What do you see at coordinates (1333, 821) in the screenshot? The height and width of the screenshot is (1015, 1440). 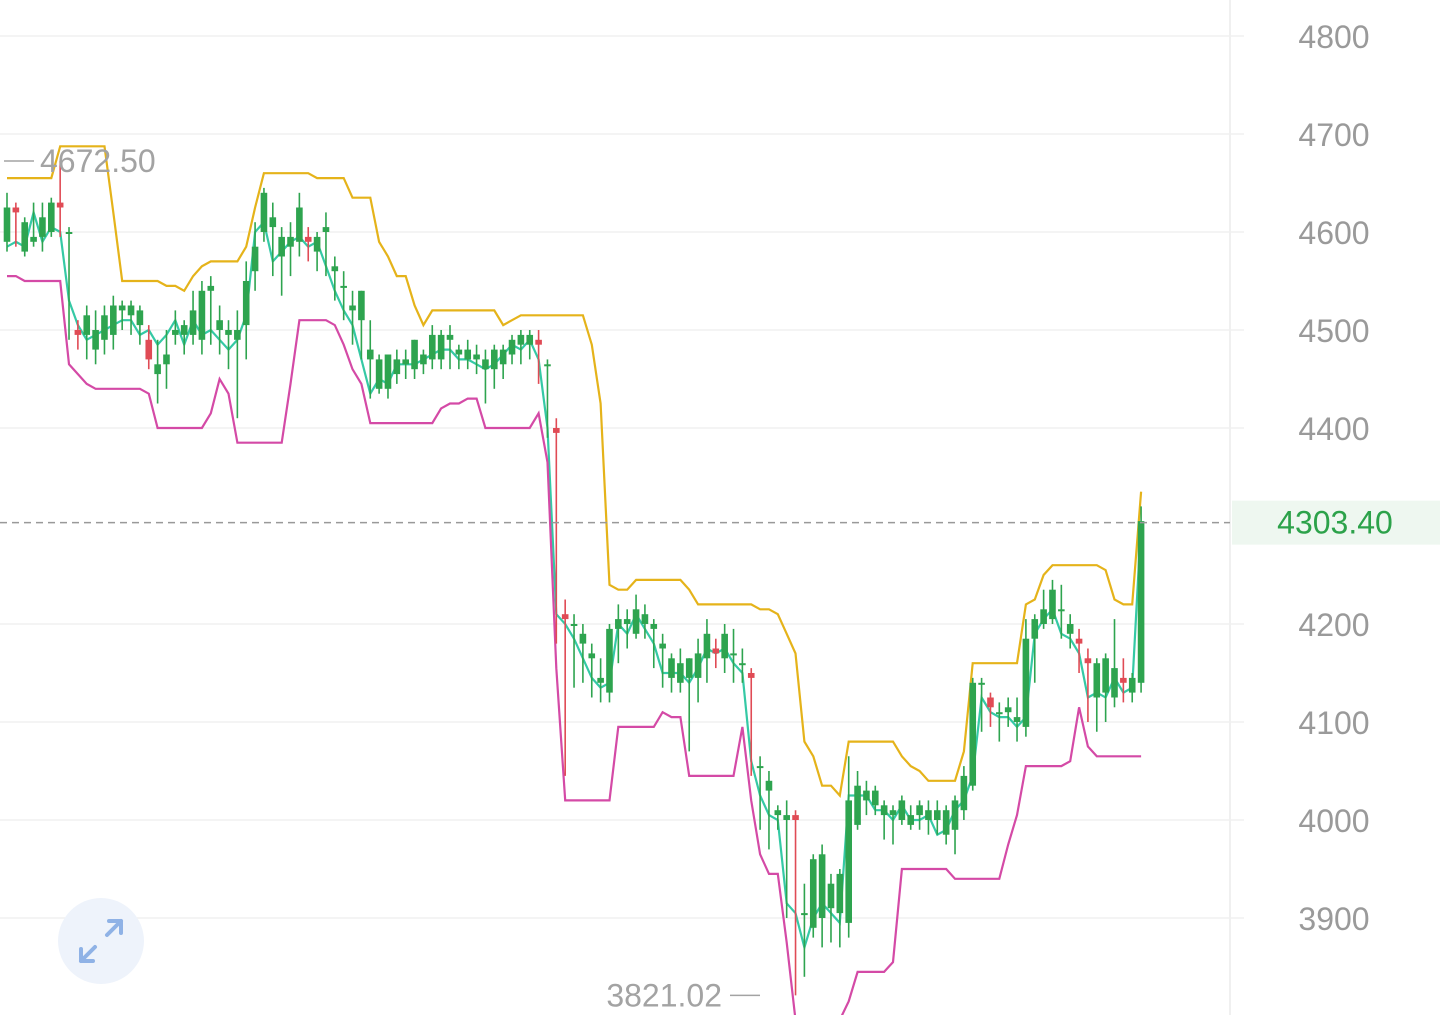 I see `y-tick-label: 4000` at bounding box center [1333, 821].